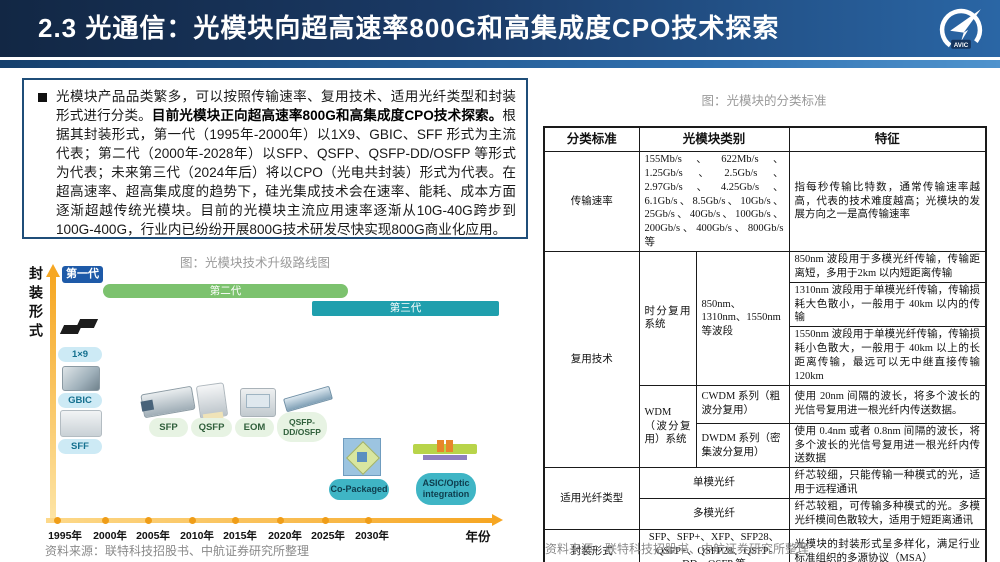 This screenshot has width=1000, height=562. What do you see at coordinates (714, 139) in the screenshot?
I see `header-module-type: 光模块类别` at bounding box center [714, 139].